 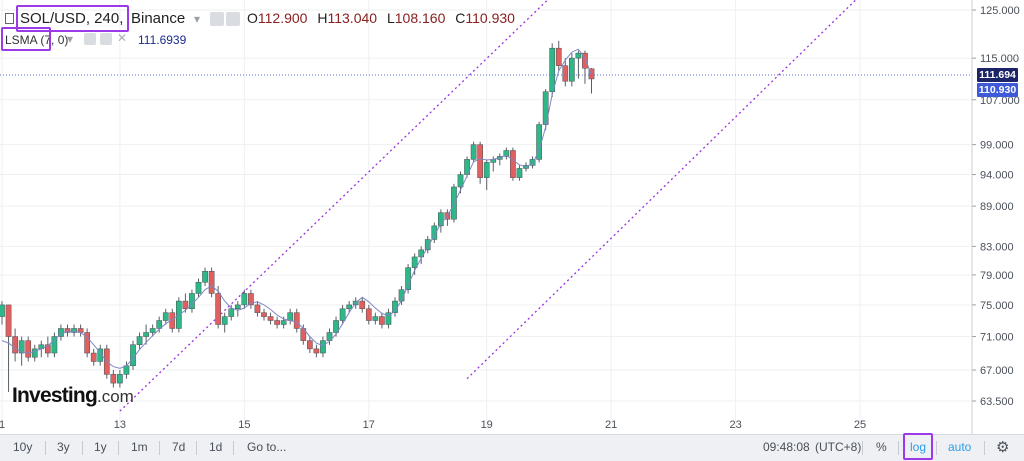 What do you see at coordinates (997, 306) in the screenshot?
I see `y-tick-label: 75.000` at bounding box center [997, 306].